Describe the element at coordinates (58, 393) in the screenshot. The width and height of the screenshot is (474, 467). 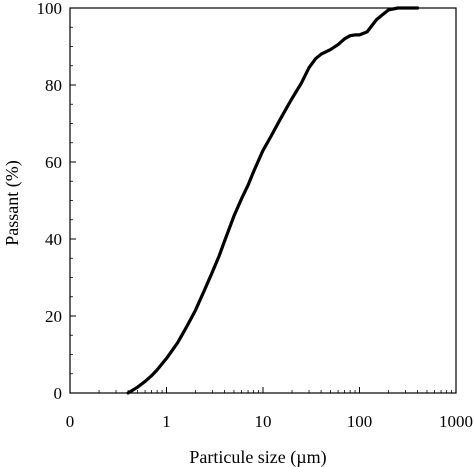
I see `y-tick-label: 0` at that location.